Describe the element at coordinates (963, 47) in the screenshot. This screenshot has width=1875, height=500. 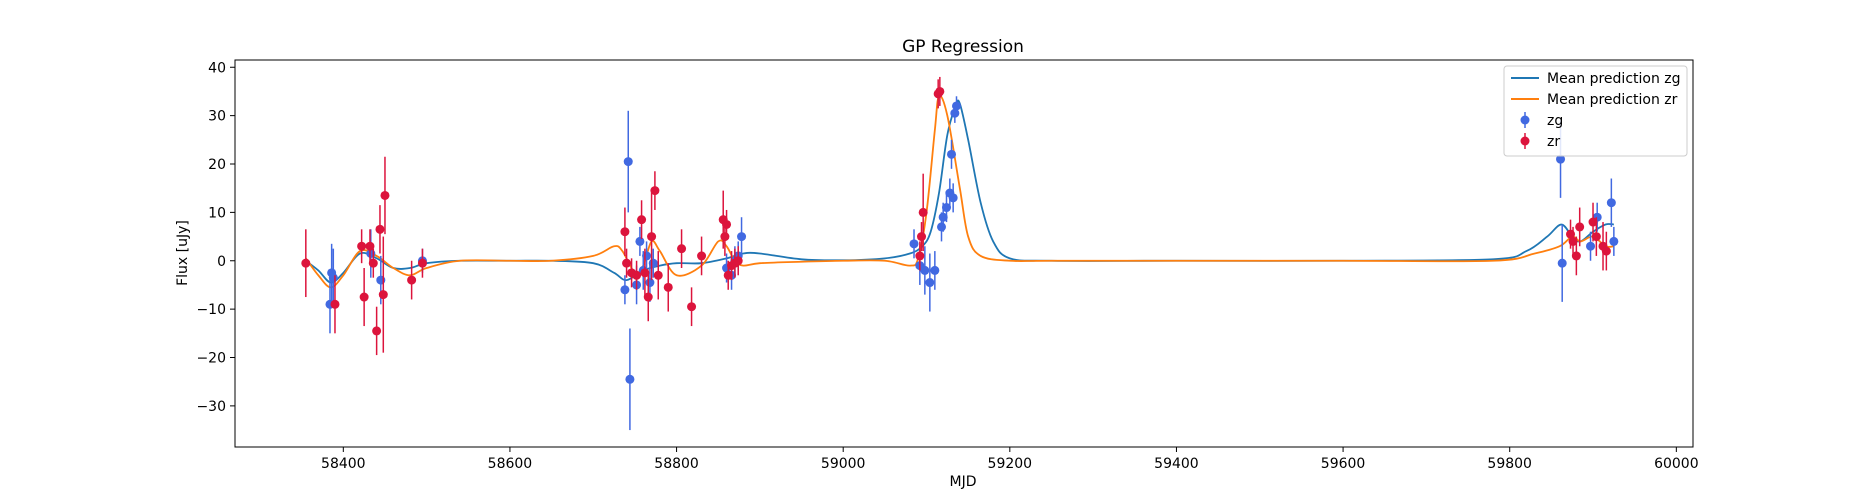
I see `chart-title: GP Regression` at that location.